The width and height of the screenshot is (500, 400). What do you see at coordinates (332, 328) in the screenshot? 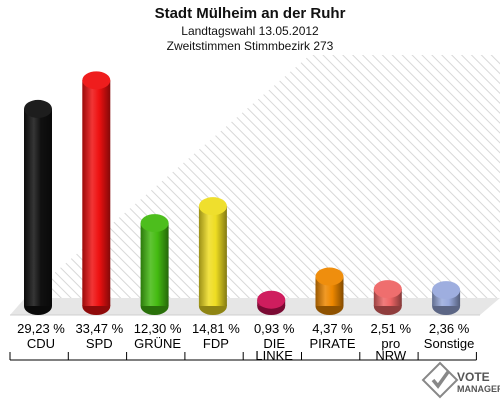
I see `value-label-pirate: 4,37 %` at bounding box center [332, 328].